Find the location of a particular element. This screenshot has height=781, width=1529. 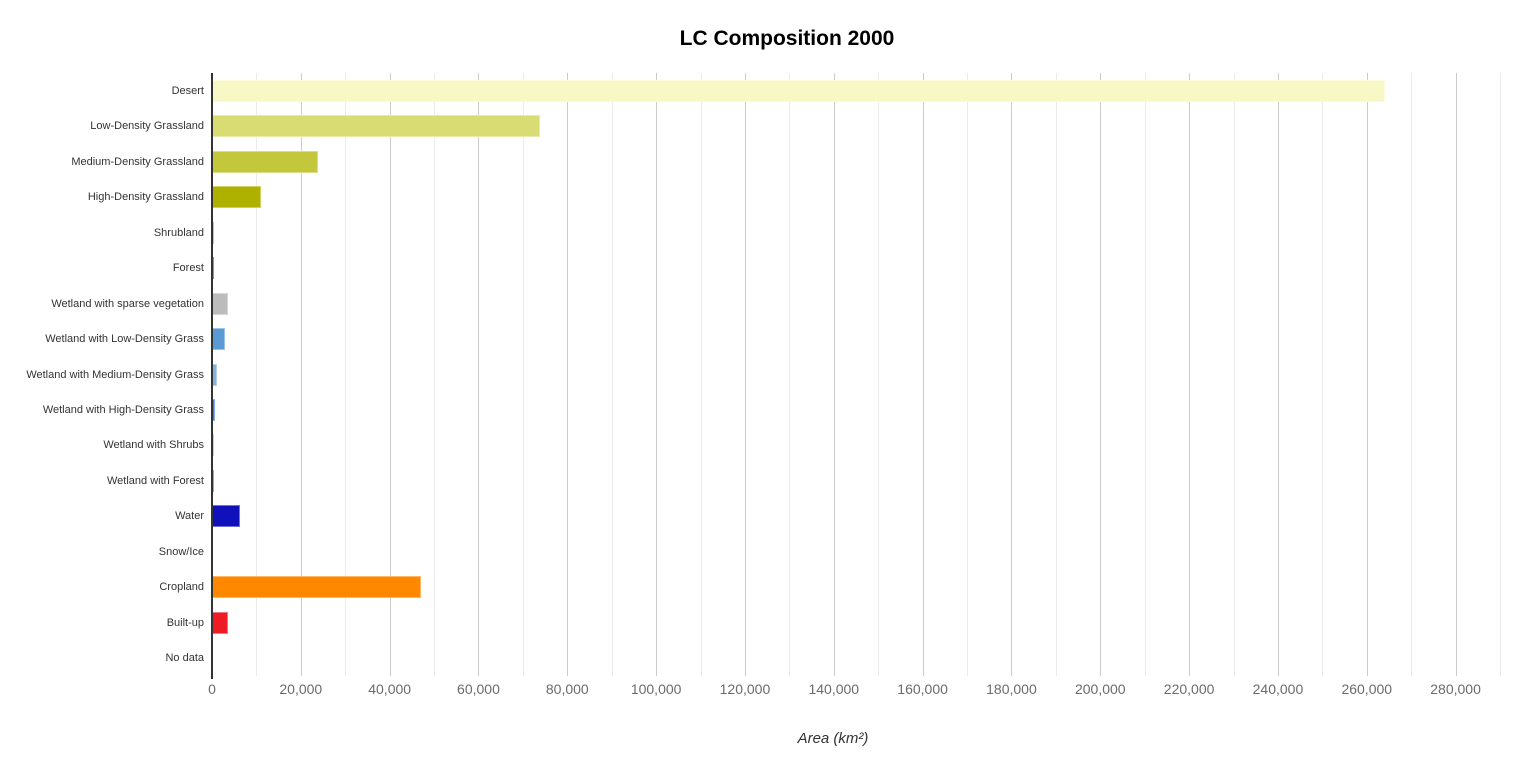

x-tick-label: 260,000 is located at coordinates (1367, 689).